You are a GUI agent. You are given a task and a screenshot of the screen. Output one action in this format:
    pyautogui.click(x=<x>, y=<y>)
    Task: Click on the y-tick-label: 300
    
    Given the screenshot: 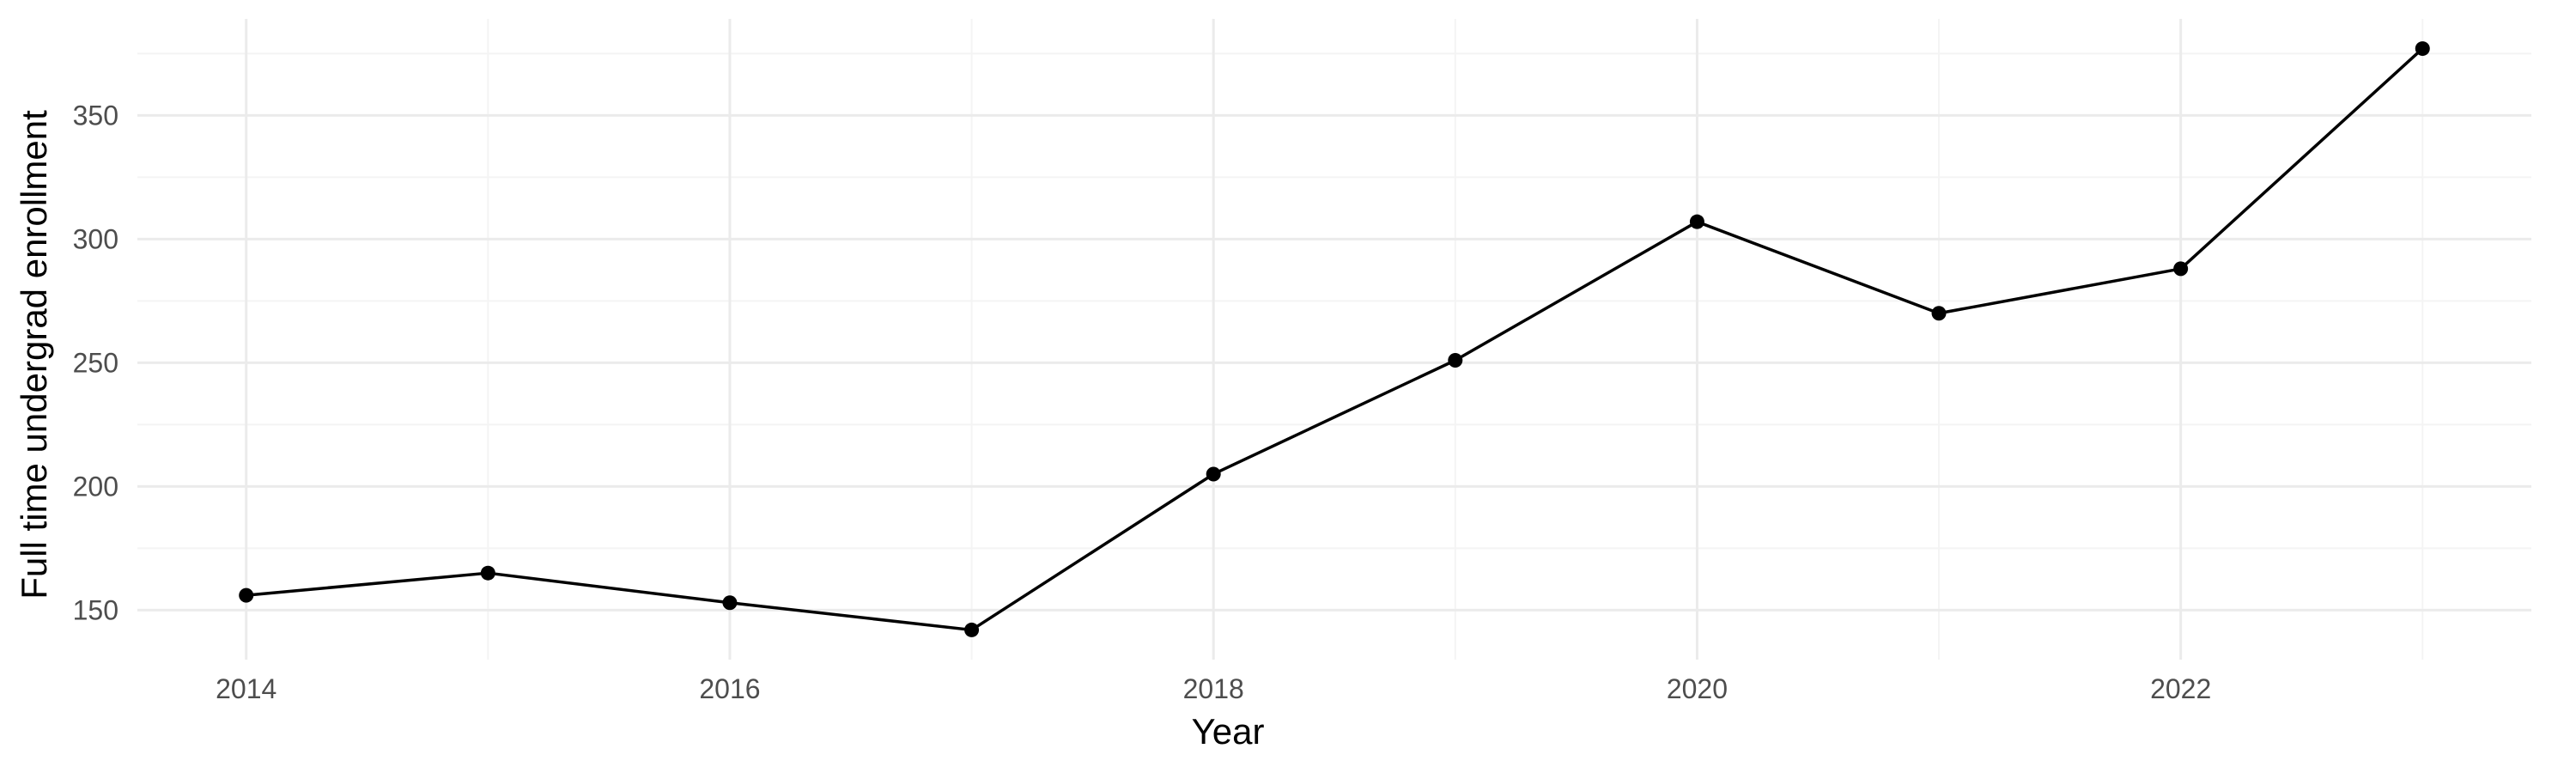 What is the action you would take?
    pyautogui.click(x=96, y=239)
    